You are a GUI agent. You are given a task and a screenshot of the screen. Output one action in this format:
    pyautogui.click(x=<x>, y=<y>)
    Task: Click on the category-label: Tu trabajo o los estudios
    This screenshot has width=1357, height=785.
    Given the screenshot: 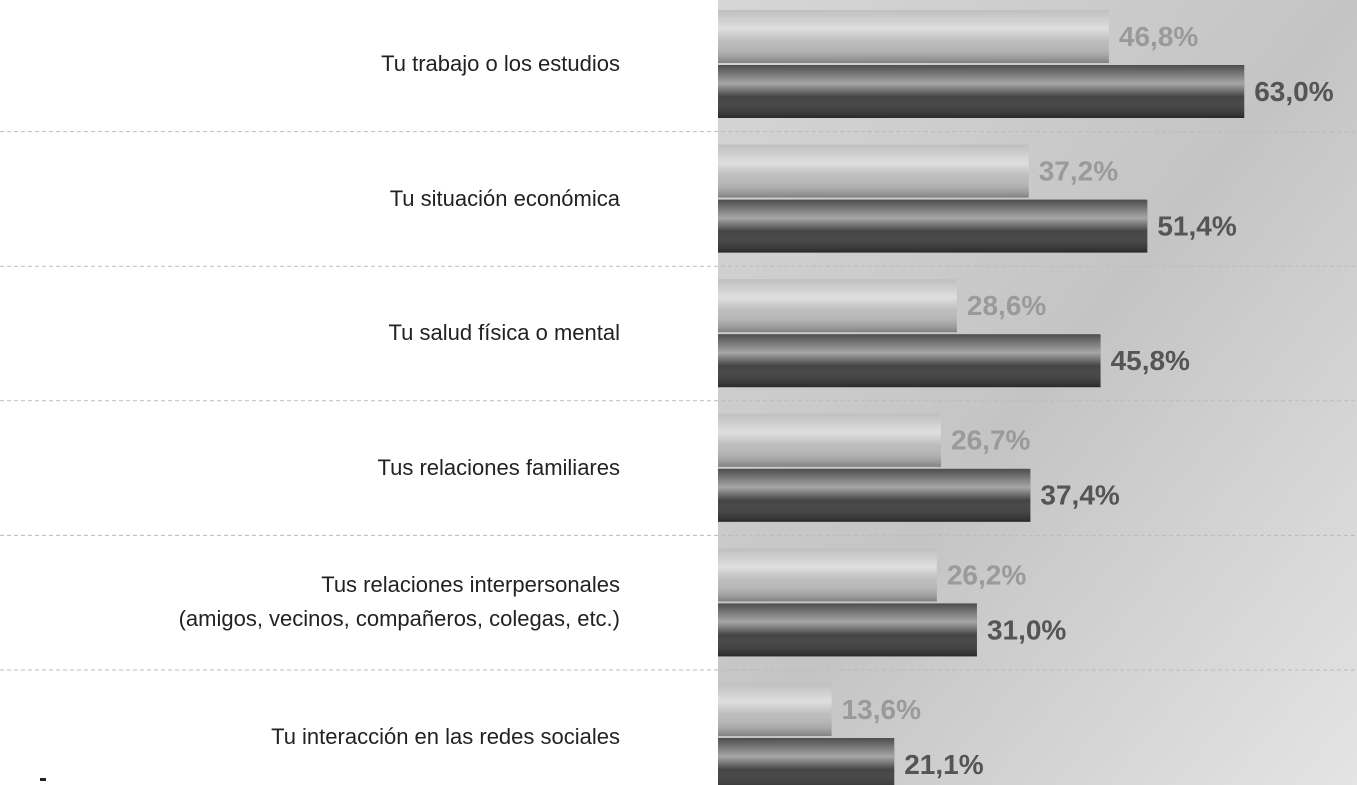 What is the action you would take?
    pyautogui.click(x=500, y=63)
    